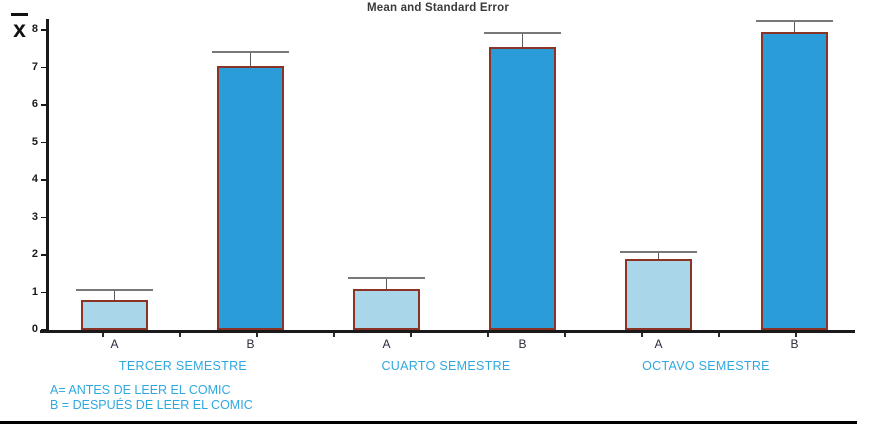 This screenshot has width=876, height=429. Describe the element at coordinates (438, 8) in the screenshot. I see `chart-title: Mean and Standard Error` at that location.